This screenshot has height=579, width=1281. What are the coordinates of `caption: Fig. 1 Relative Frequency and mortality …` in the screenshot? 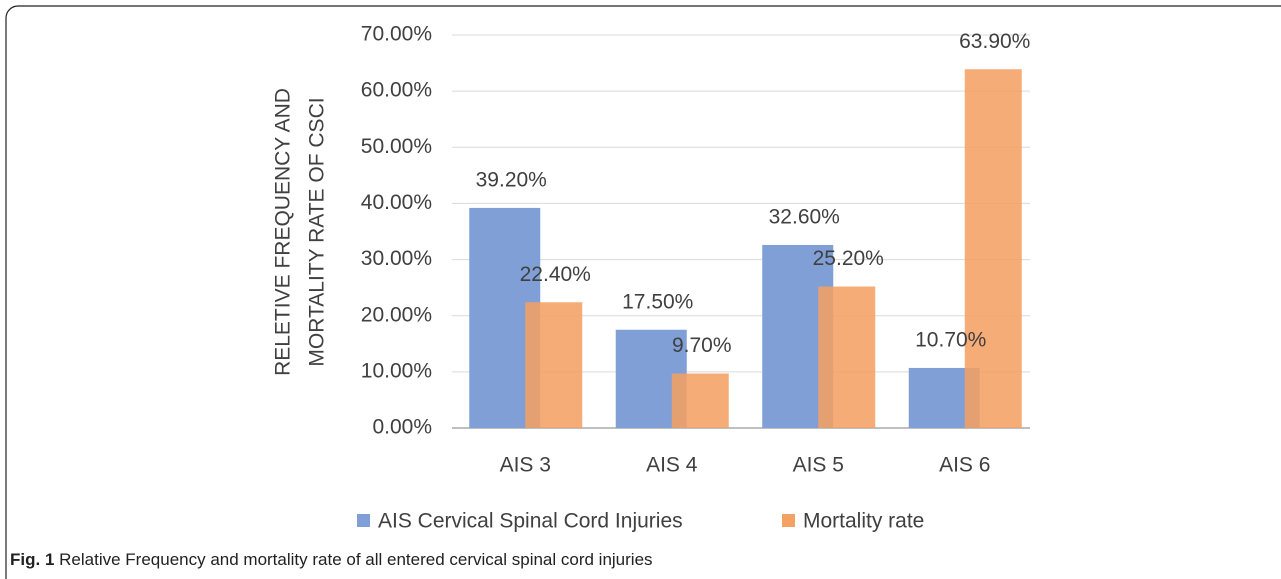 It's located at (331, 559).